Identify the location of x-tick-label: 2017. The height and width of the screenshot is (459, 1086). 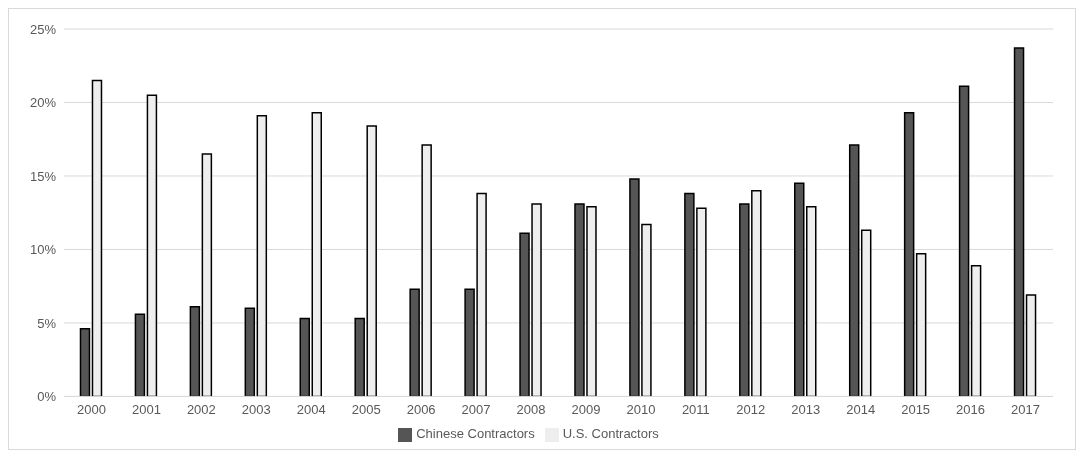
(1025, 409).